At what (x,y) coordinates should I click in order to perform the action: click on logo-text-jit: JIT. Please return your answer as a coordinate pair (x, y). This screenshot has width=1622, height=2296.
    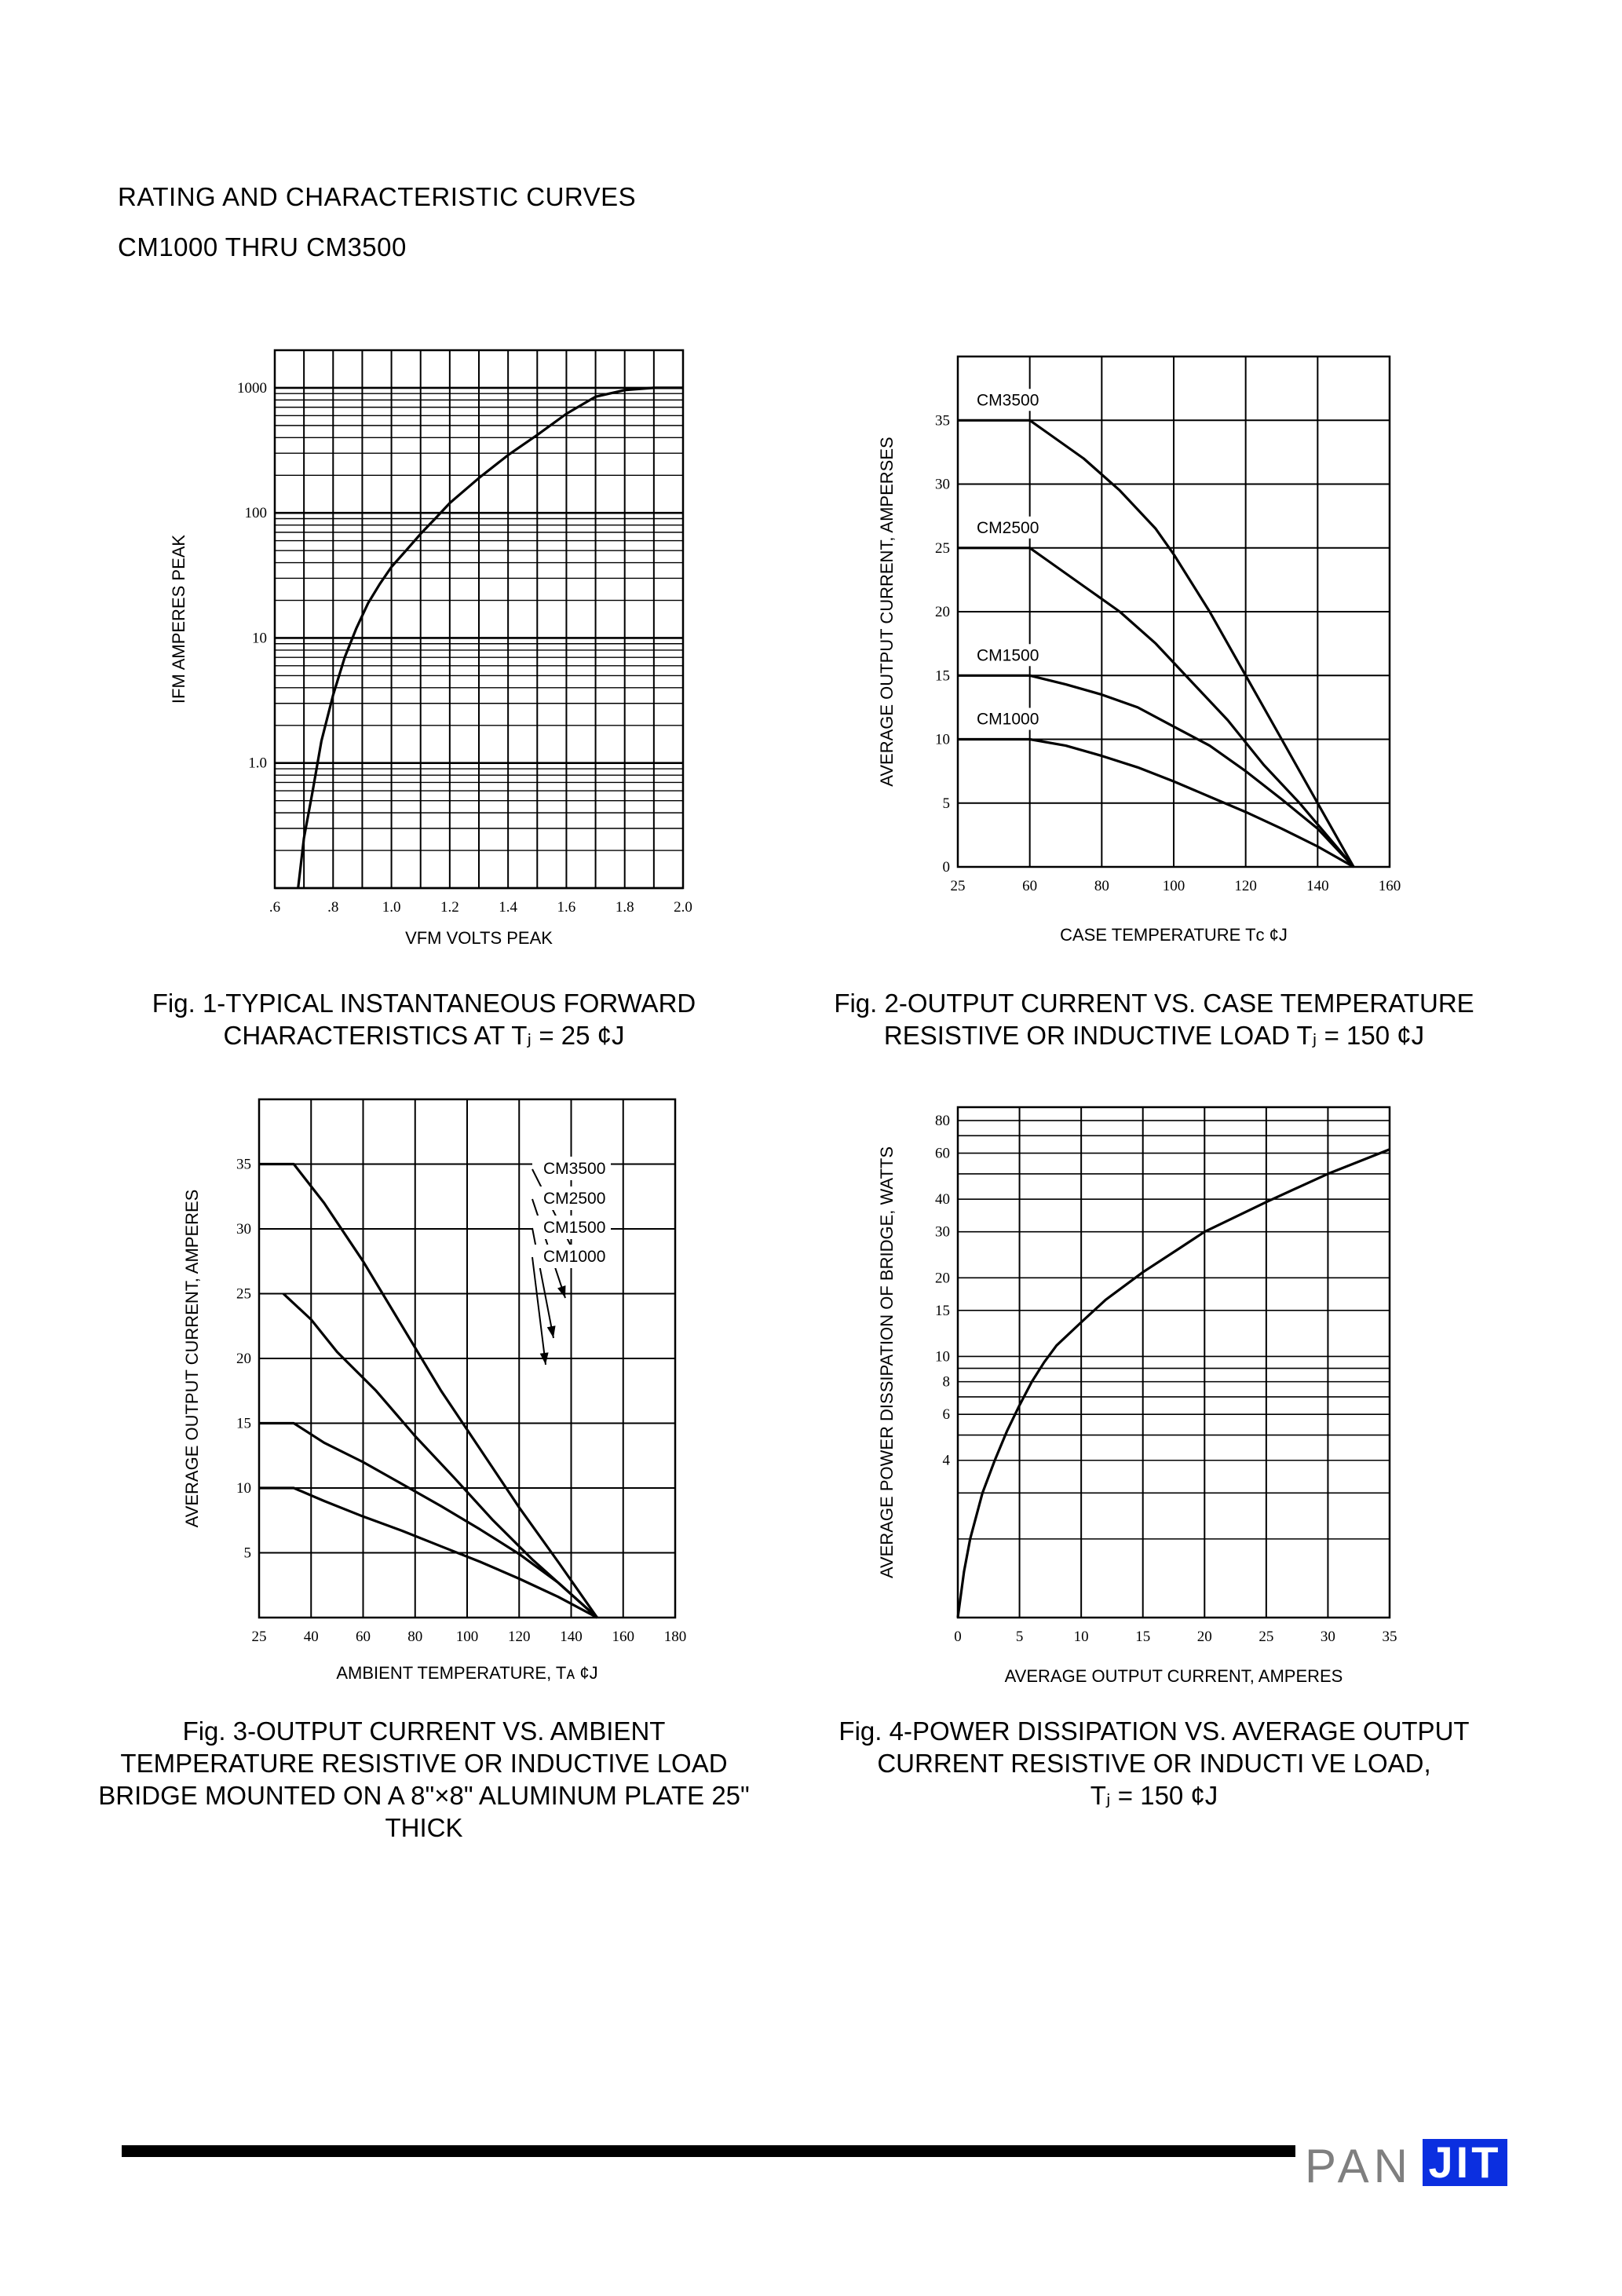
    Looking at the image, I should click on (1465, 2163).